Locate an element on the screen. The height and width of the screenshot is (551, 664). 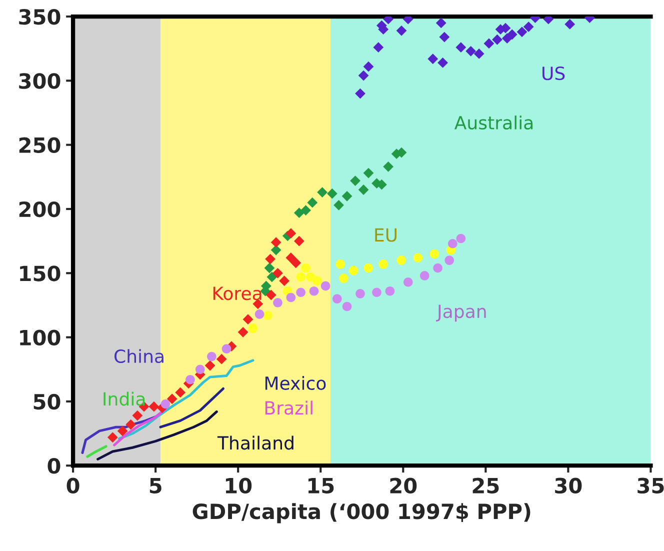
y-tick-label: 200 is located at coordinates (39, 209).